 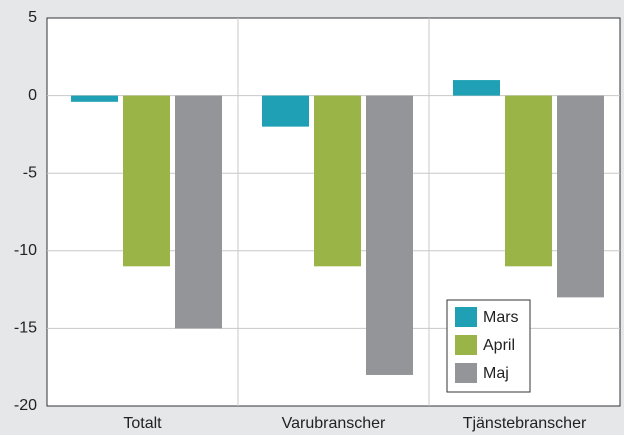 What do you see at coordinates (142, 423) in the screenshot?
I see `x-tick-label: Totalt` at bounding box center [142, 423].